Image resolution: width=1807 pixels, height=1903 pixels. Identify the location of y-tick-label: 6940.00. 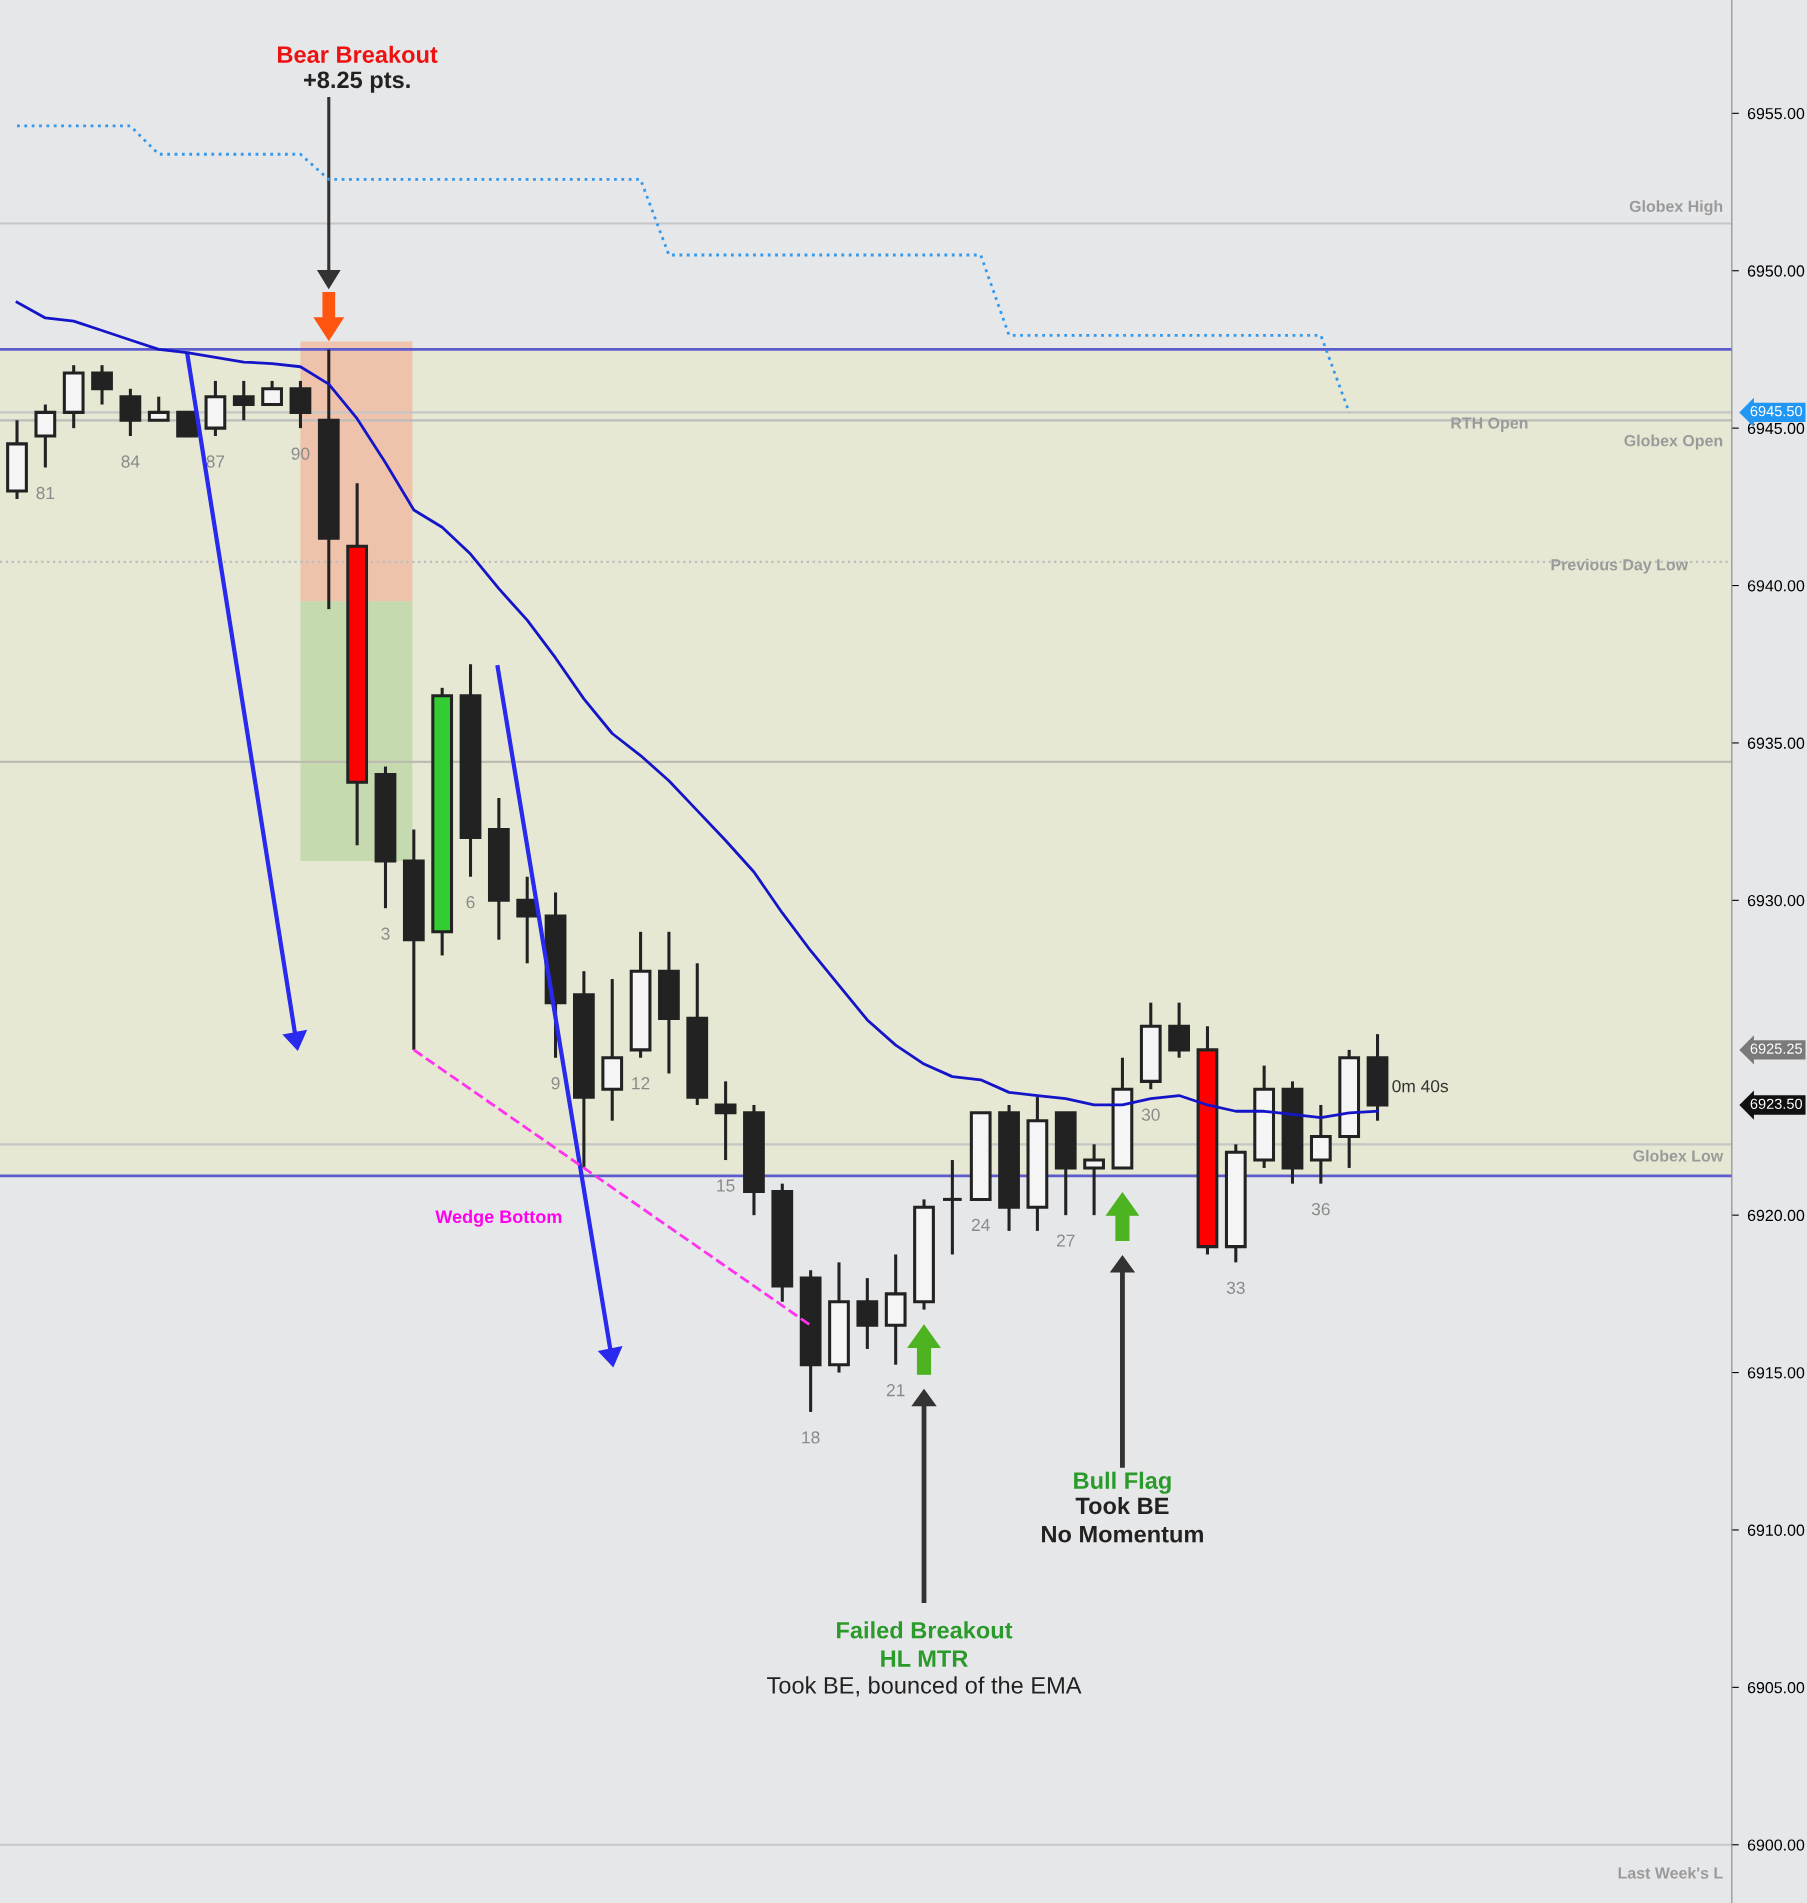
(1776, 586).